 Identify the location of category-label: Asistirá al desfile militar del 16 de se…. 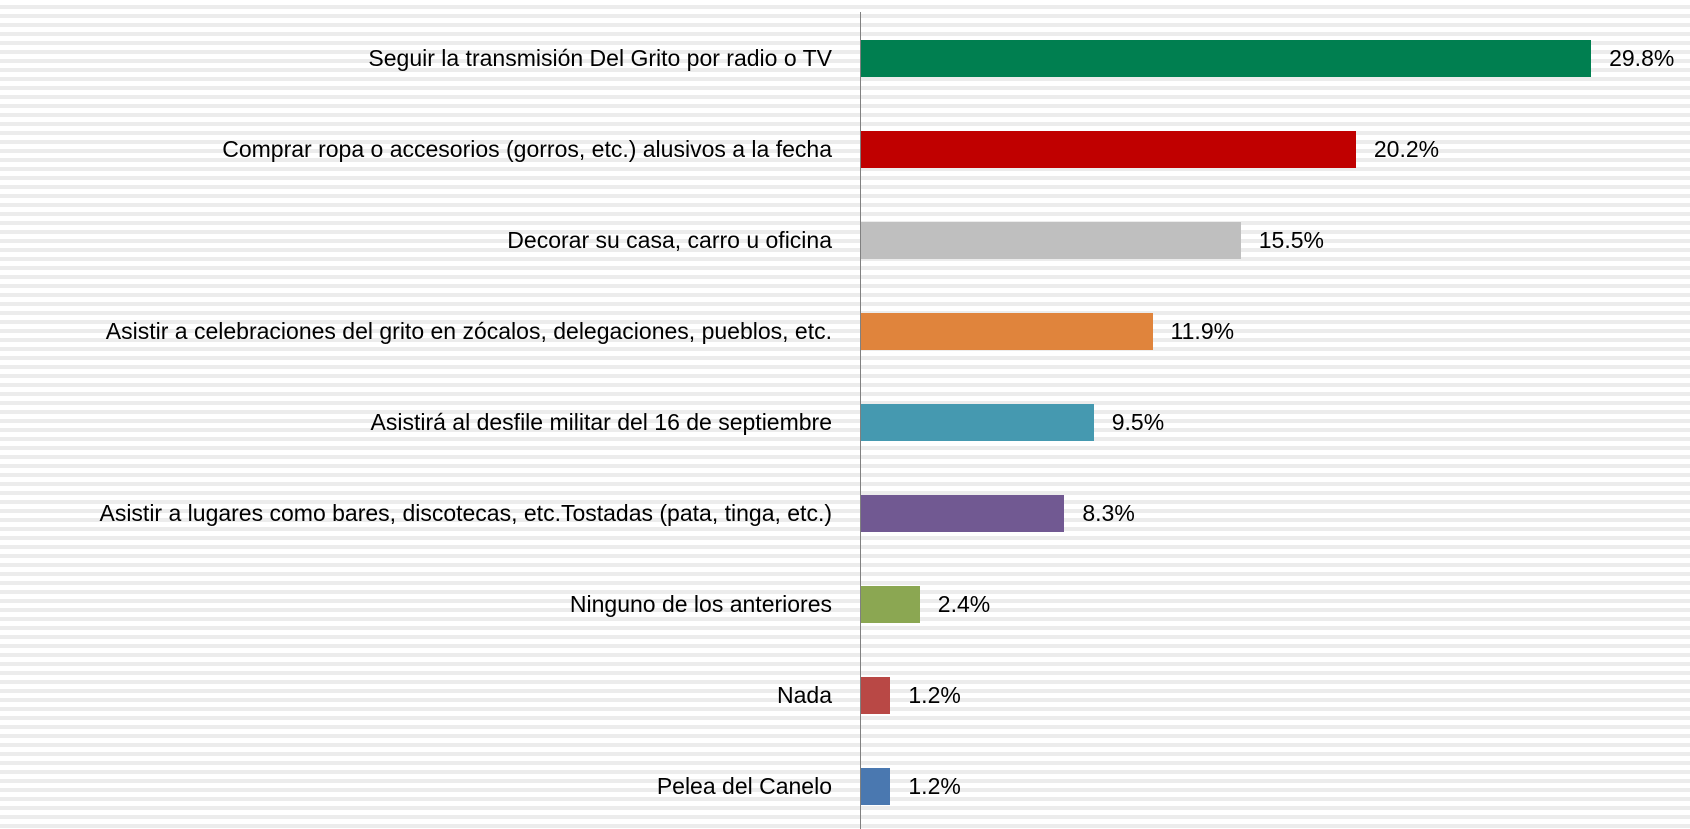
(601, 422).